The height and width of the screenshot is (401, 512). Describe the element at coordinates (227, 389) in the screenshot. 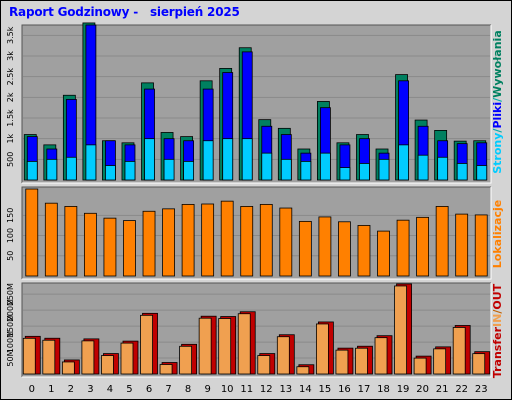

I see `x-axis-label: 10` at that location.